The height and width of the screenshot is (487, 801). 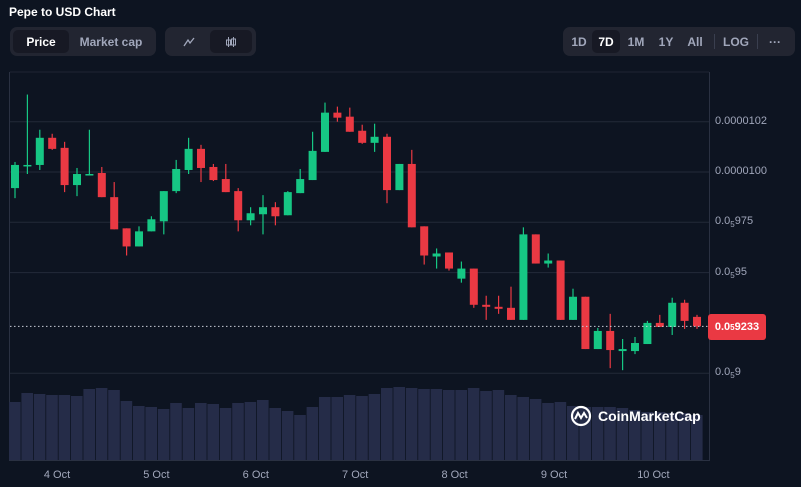 I want to click on chart-type-toggle, so click(x=210, y=41).